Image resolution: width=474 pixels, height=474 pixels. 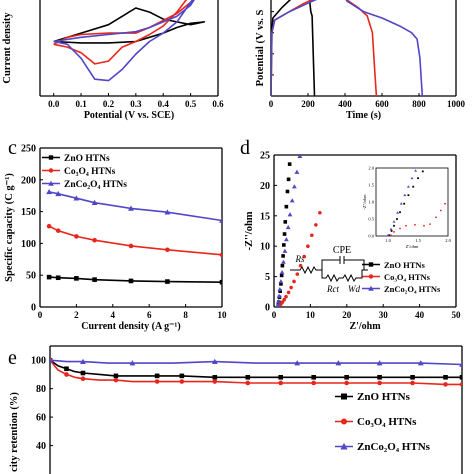 What do you see at coordinates (14, 432) in the screenshot?
I see `panel-e-y-label: city retention (%)` at bounding box center [14, 432].